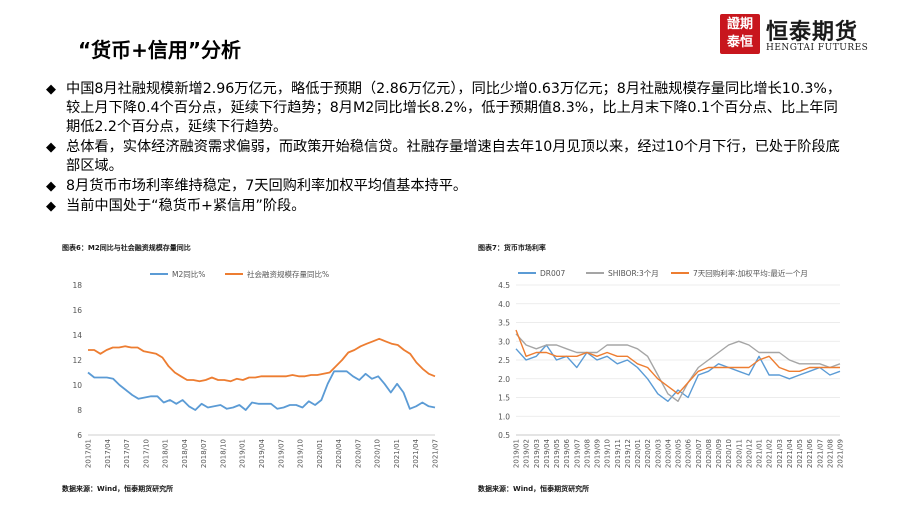 Image resolution: width=900 pixels, height=506 pixels. Describe the element at coordinates (223, 453) in the screenshot. I see `x-tick-label: 2018/10` at that location.